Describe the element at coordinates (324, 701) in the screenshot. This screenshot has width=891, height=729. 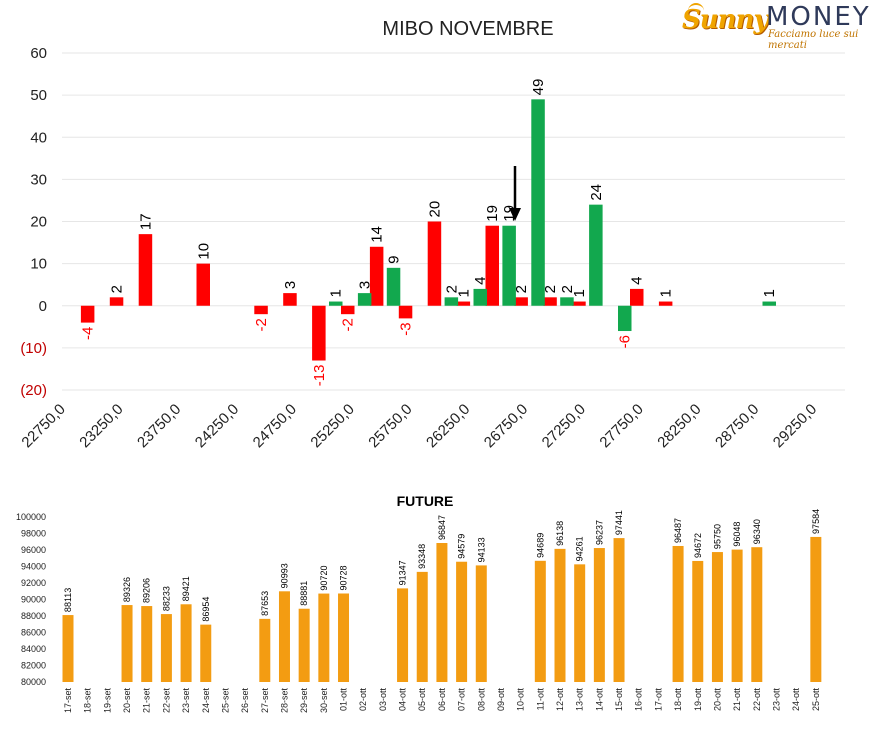
I see `date-tick-label: 30-set` at that location.